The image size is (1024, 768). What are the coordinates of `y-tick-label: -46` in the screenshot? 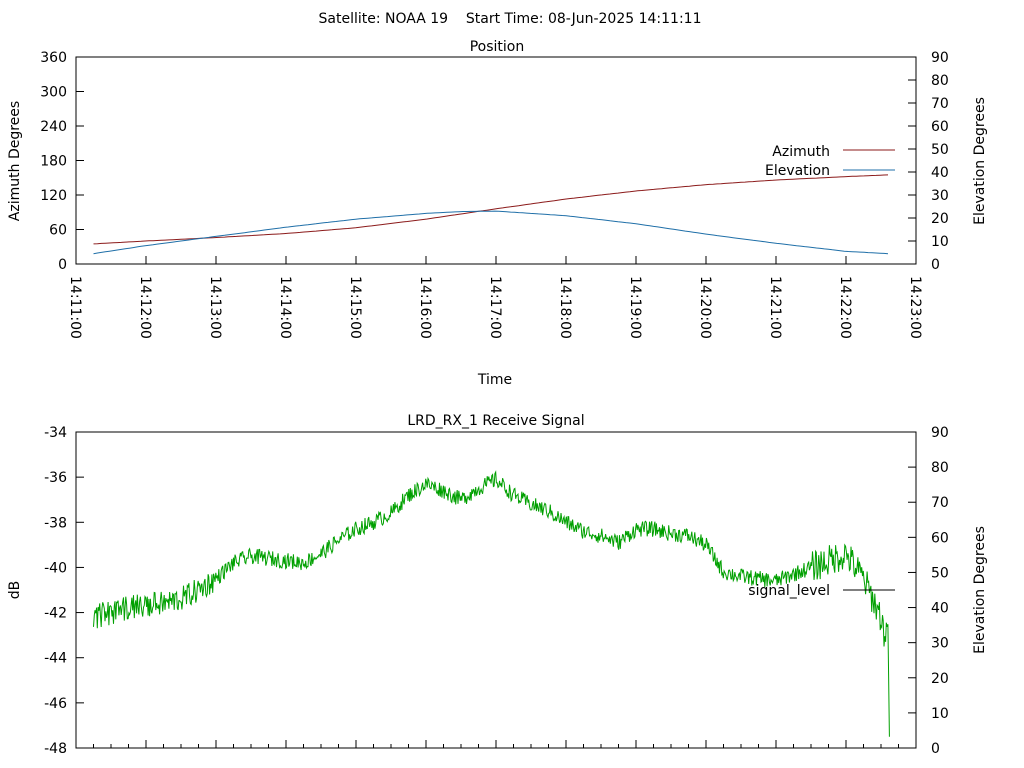 It's located at (55, 704).